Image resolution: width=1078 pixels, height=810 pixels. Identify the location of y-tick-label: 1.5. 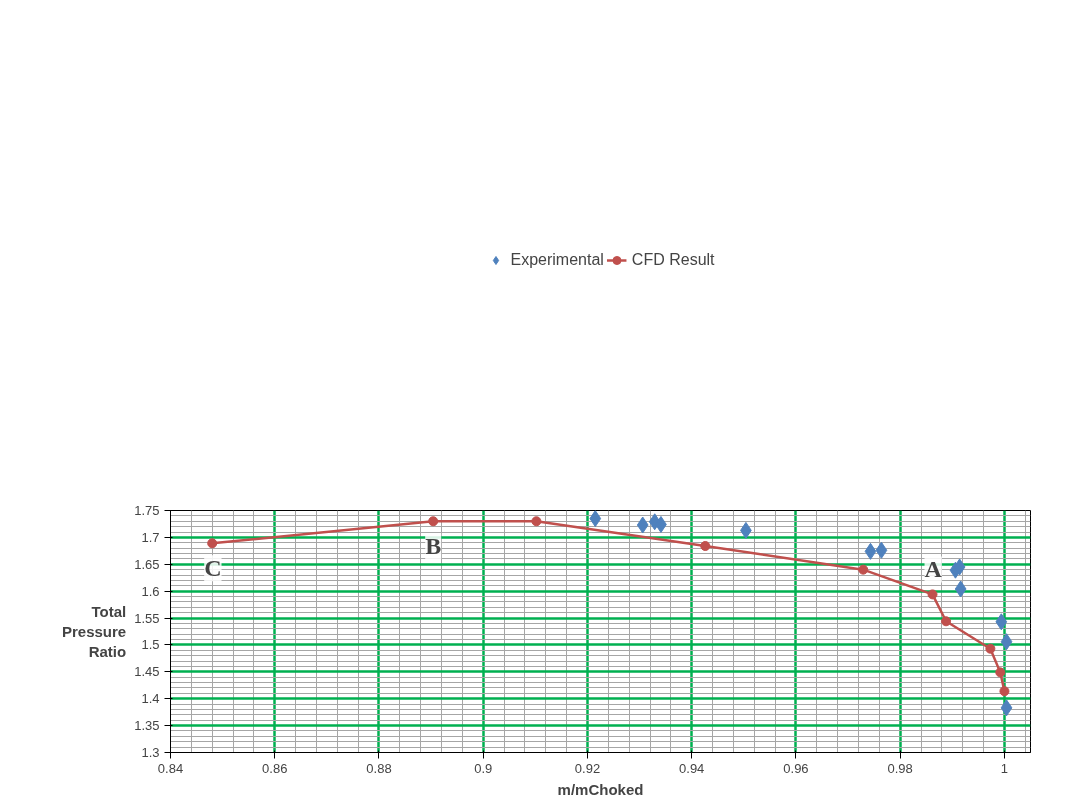
(150, 645).